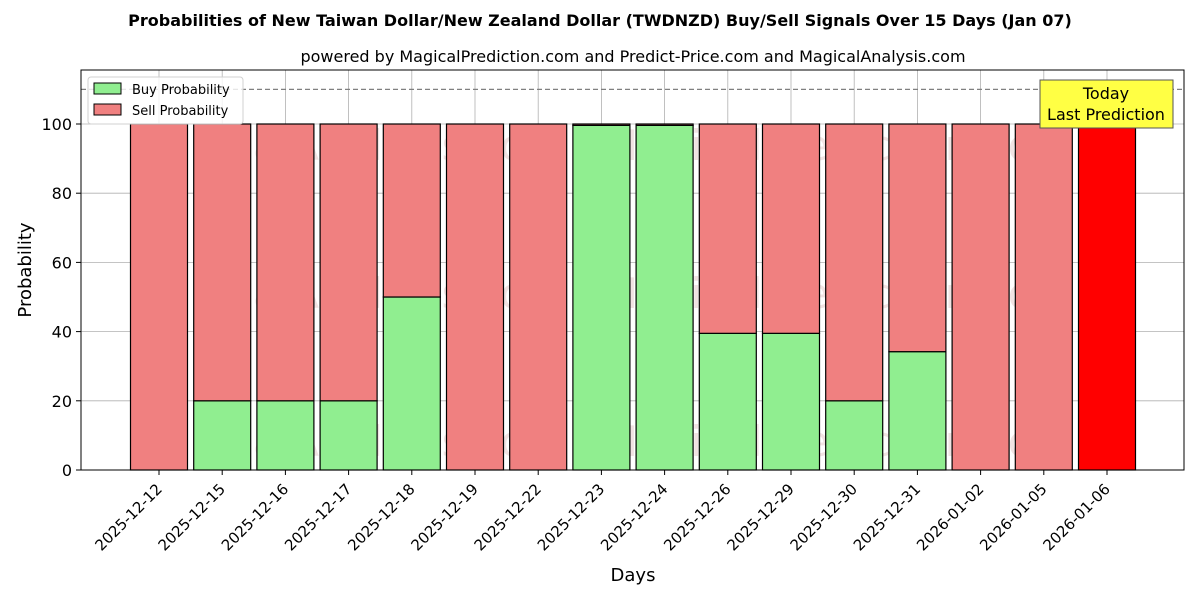 This screenshot has width=1200, height=600. I want to click on x-tick-label: 2025-12-26, so click(697, 517).